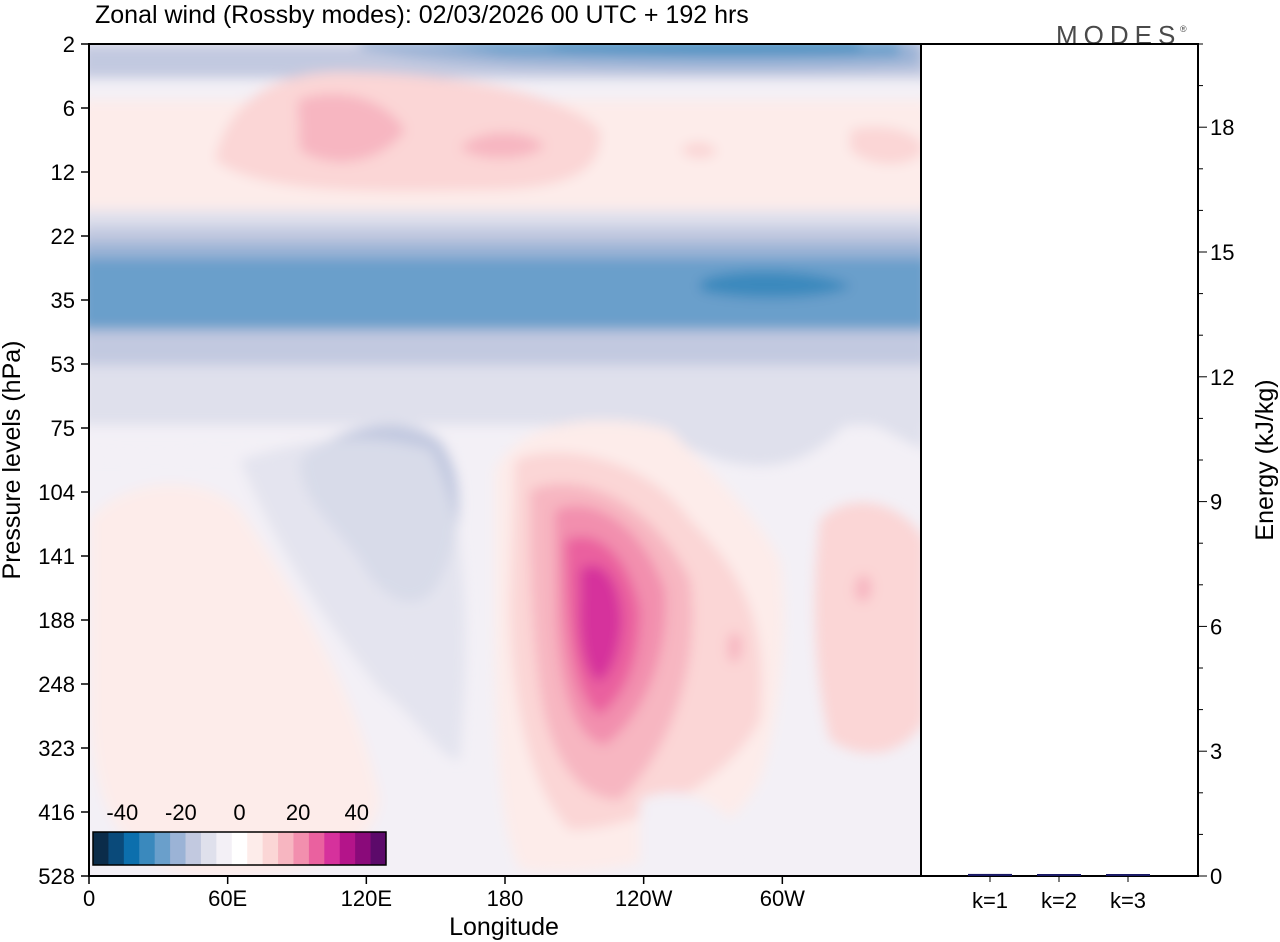 Image resolution: width=1280 pixels, height=942 pixels. Describe the element at coordinates (444, 893) in the screenshot. I see `longitude-axis: 0 60E 120E 180 120W 60W` at that location.